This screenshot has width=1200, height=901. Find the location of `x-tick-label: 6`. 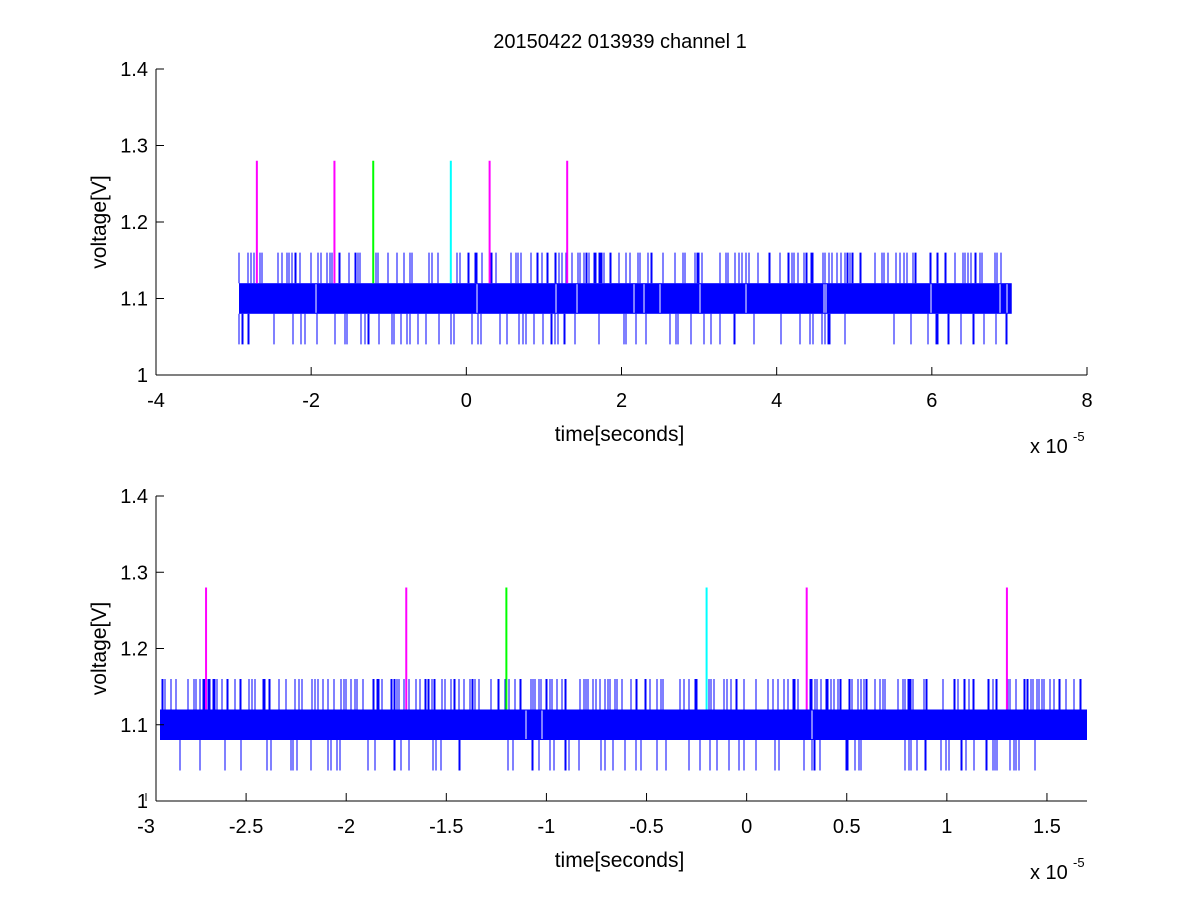

x-tick-label: 6 is located at coordinates (931, 401).